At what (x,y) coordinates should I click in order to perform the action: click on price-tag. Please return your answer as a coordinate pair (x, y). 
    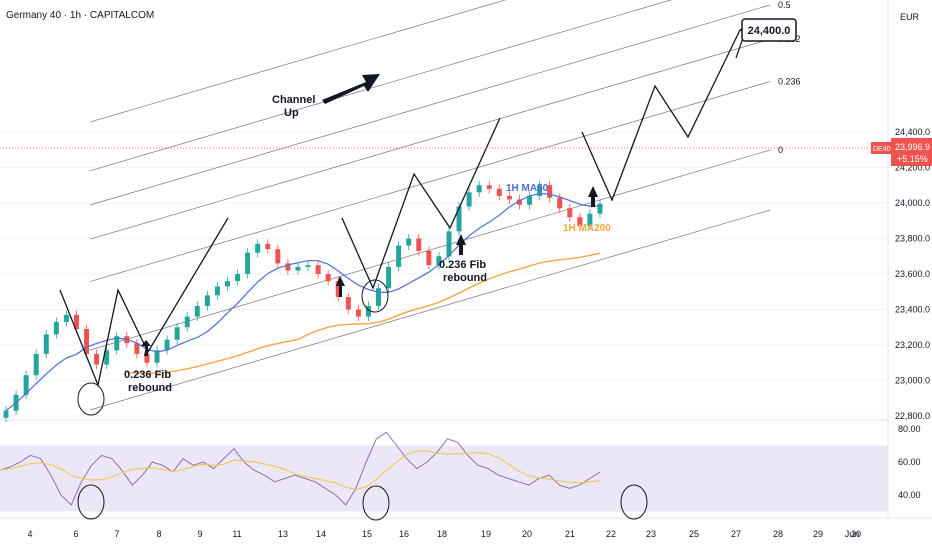
    Looking at the image, I should click on (911, 152).